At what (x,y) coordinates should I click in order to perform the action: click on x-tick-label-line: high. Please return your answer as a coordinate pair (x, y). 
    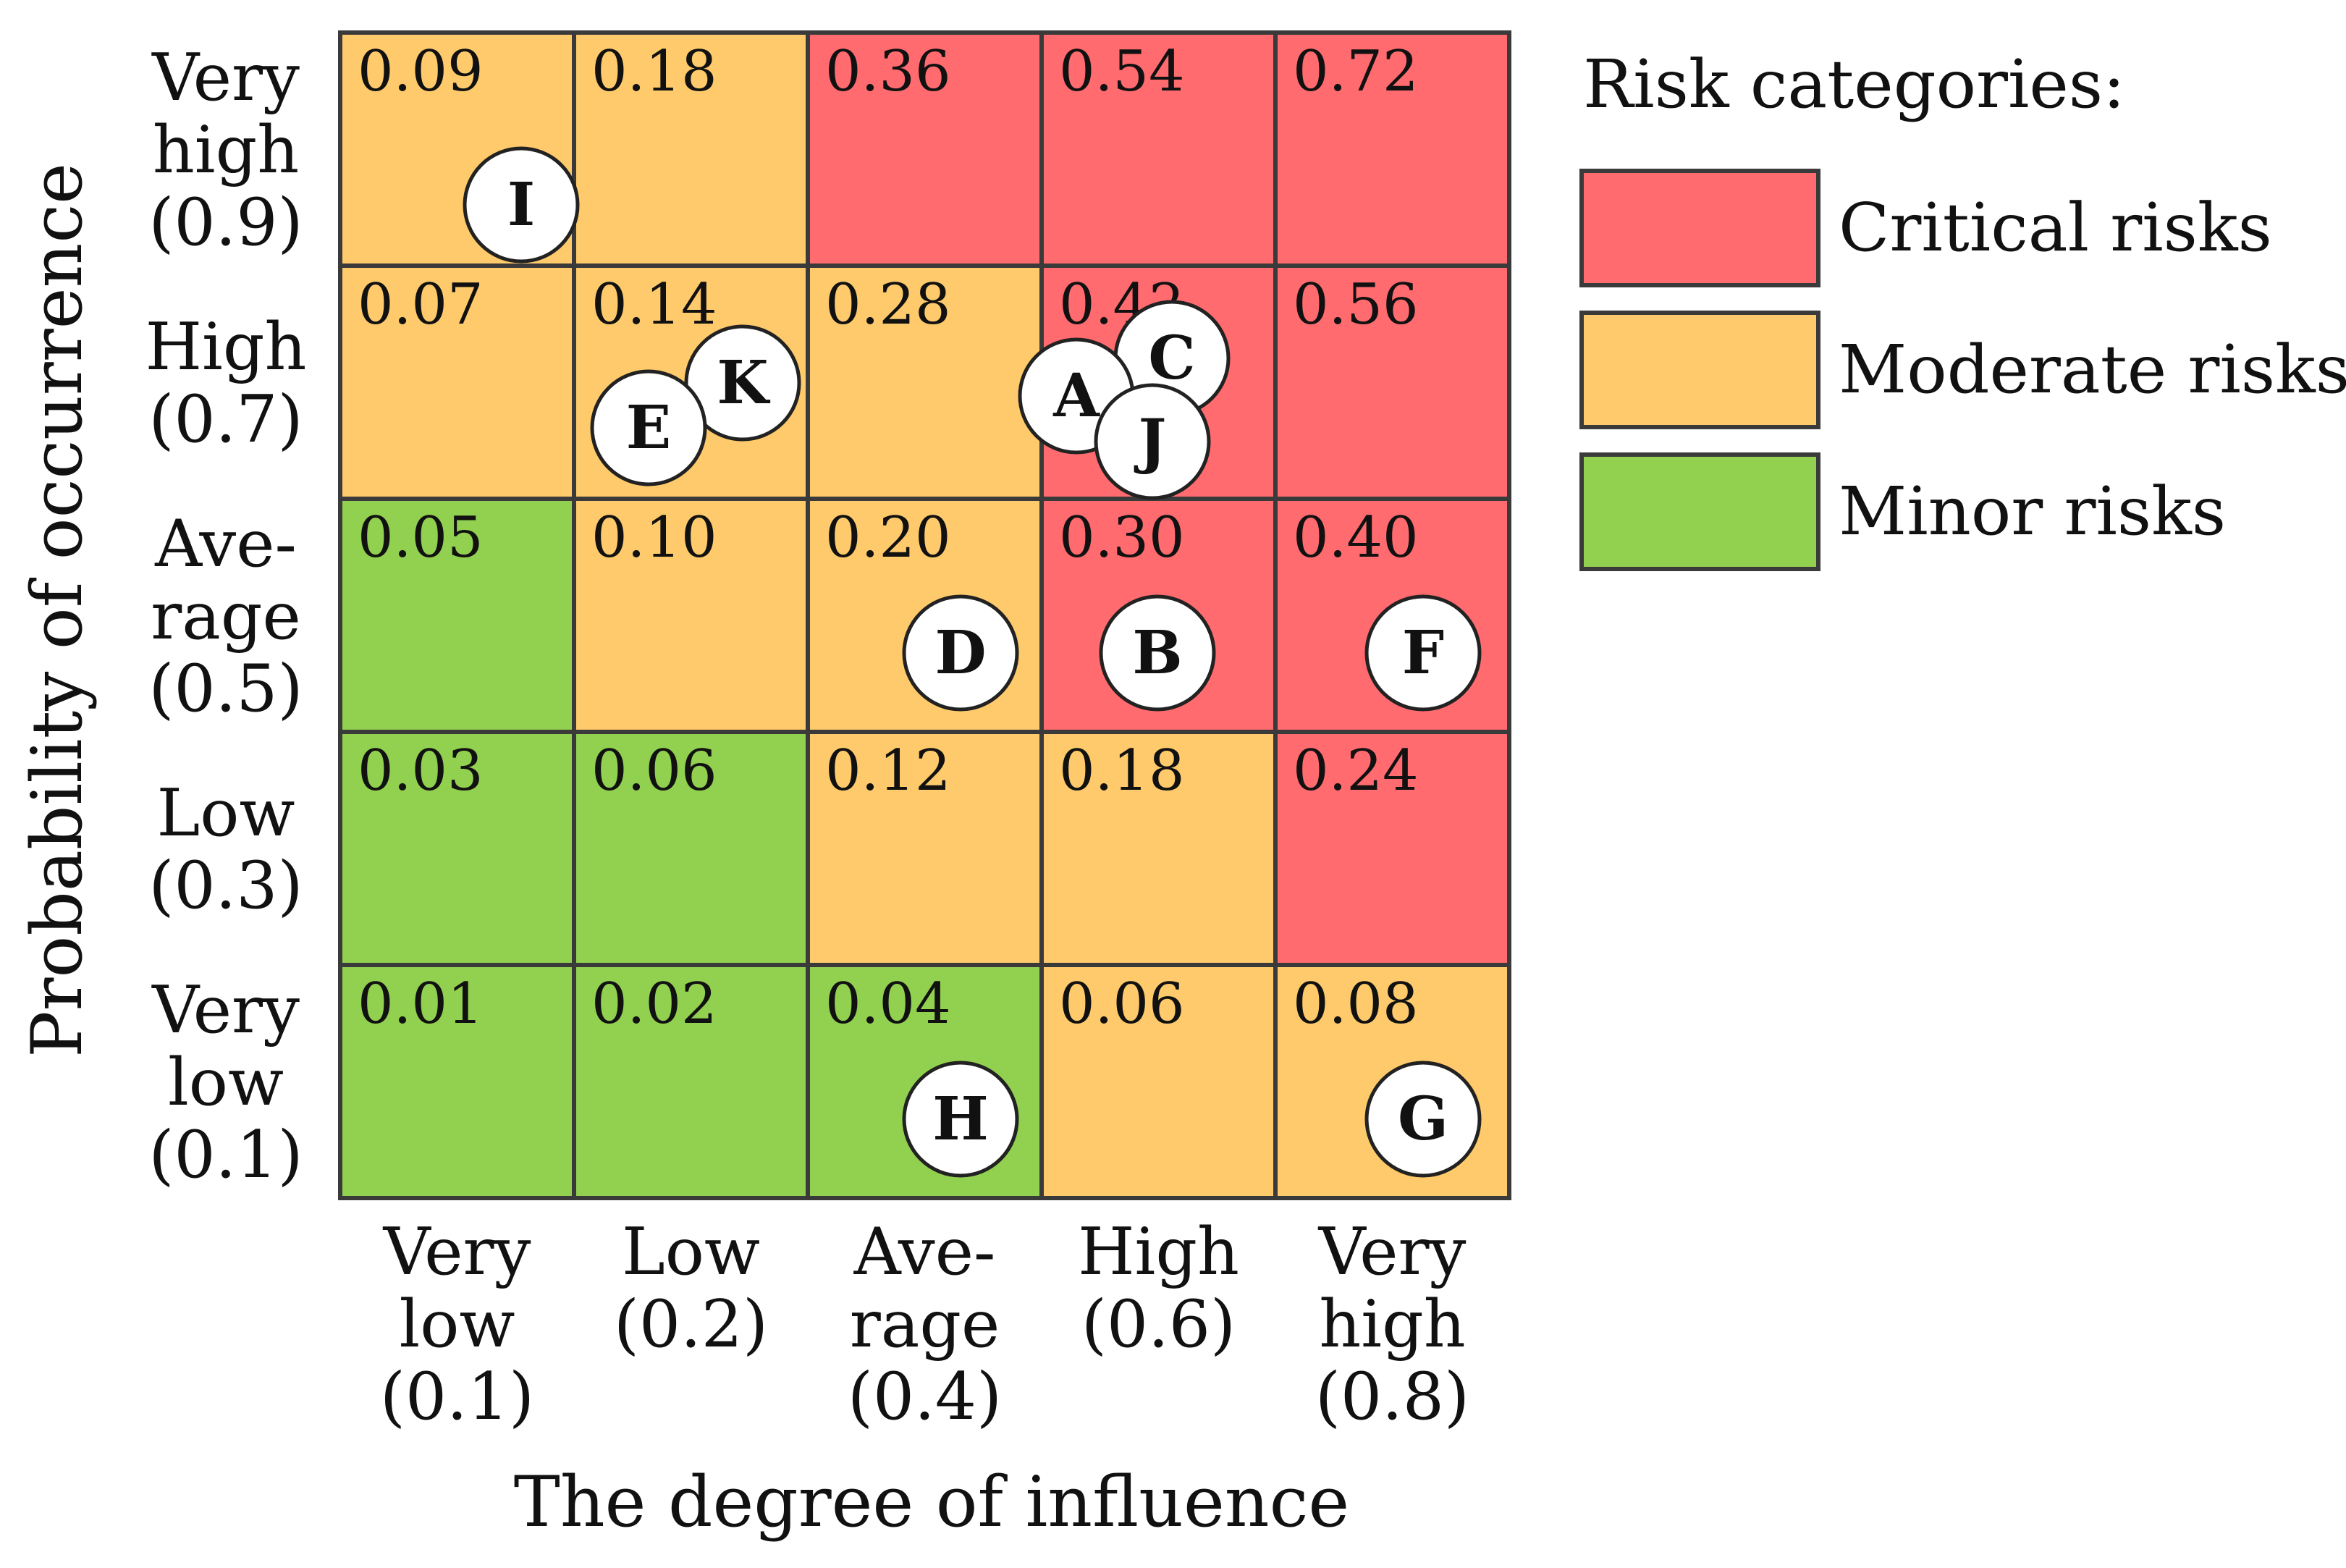
    Looking at the image, I should click on (1392, 1324).